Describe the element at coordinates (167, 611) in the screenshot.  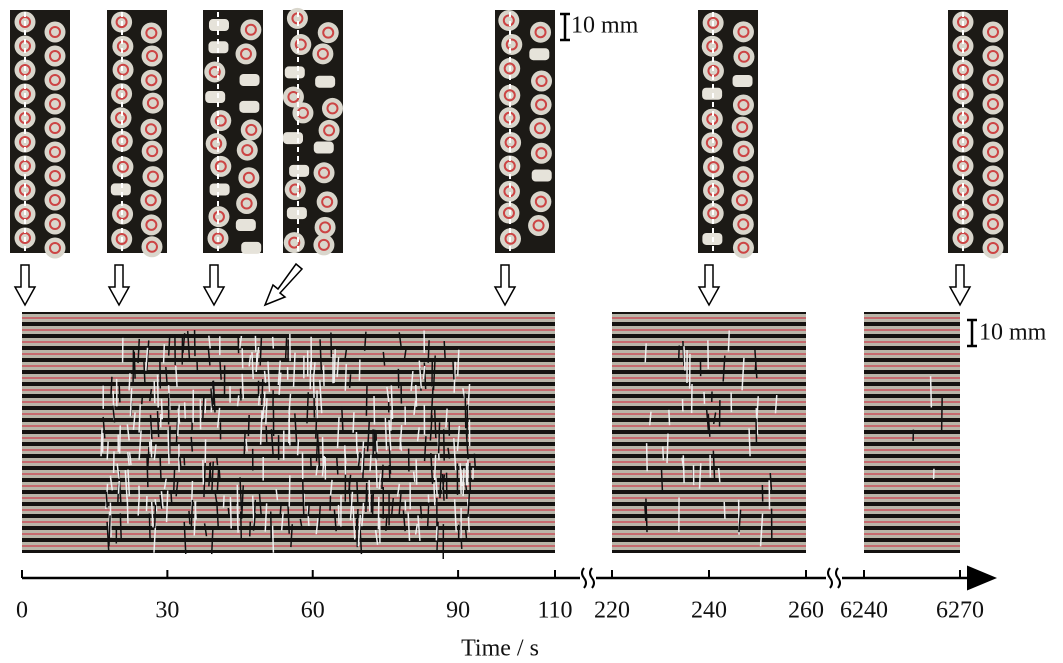
I see `tick-label: 30` at that location.